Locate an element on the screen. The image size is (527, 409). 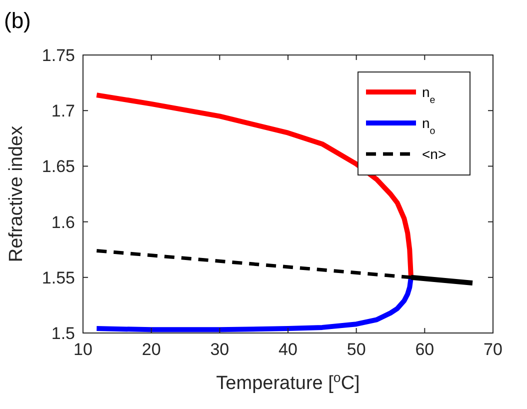
x-tick-label: 50 is located at coordinates (356, 349).